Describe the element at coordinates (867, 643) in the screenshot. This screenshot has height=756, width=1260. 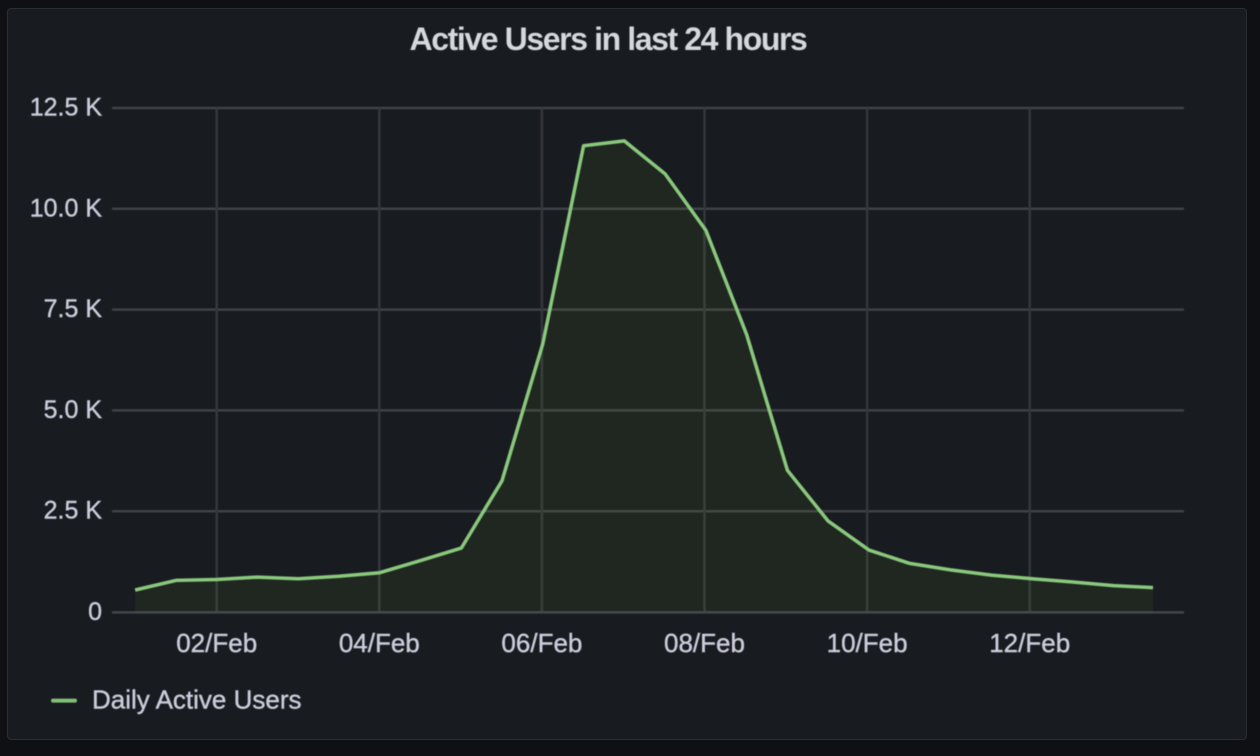
I see `svg-text: 10/Feb` at that location.